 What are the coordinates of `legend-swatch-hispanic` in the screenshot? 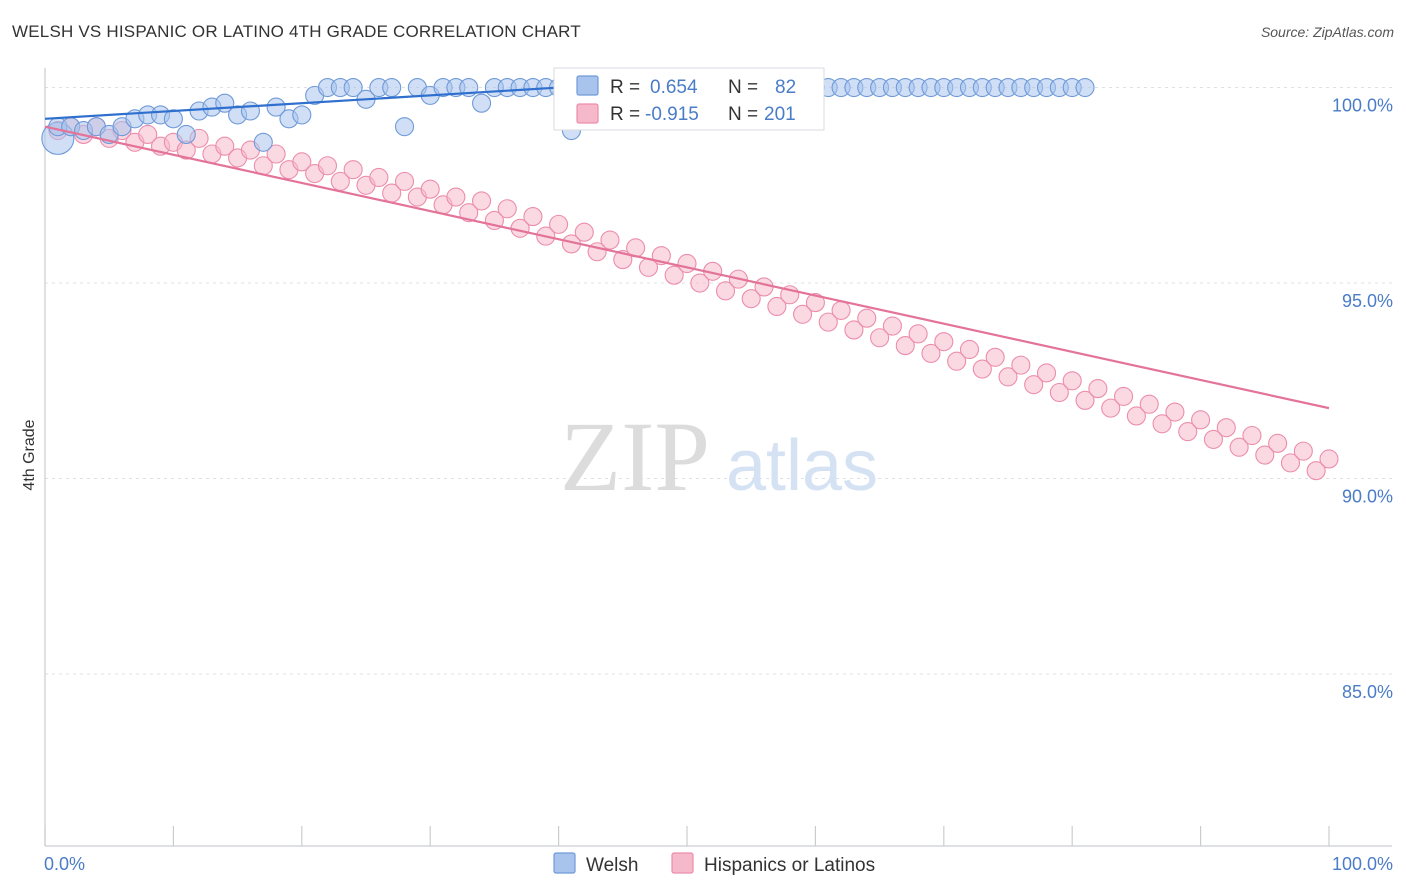 It's located at (682, 863).